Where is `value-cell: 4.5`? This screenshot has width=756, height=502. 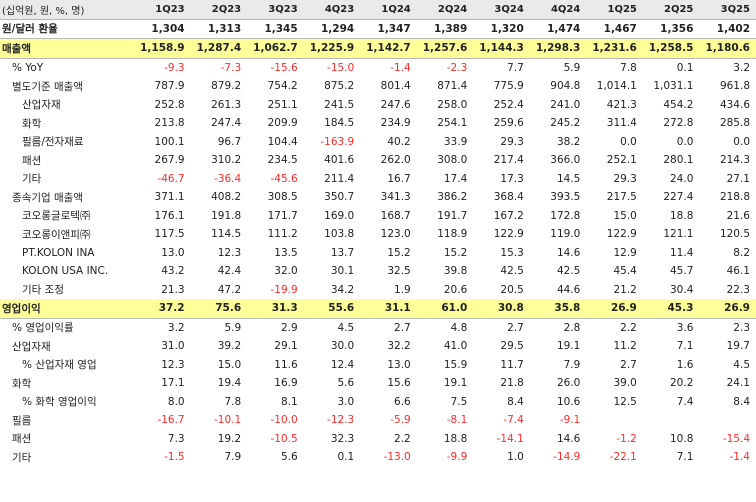
value-cell: 4.5 is located at coordinates (346, 327).